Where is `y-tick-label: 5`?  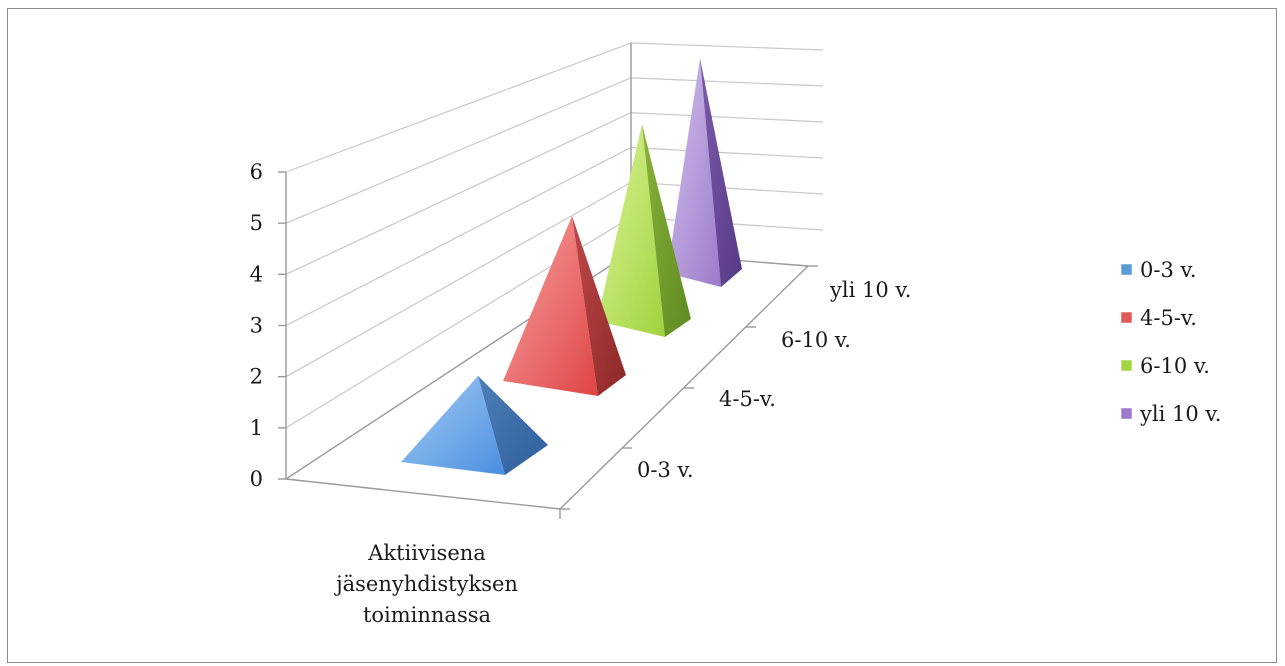 y-tick-label: 5 is located at coordinates (256, 223).